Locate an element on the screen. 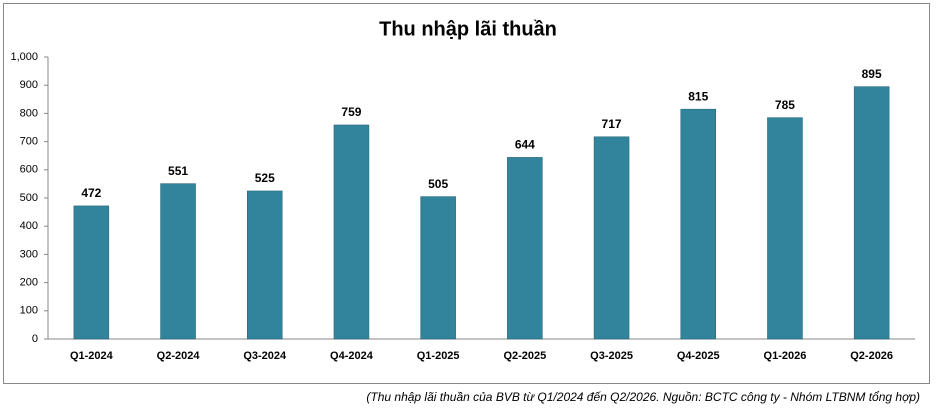  x-tick-label: Q2-2025 is located at coordinates (524, 356).